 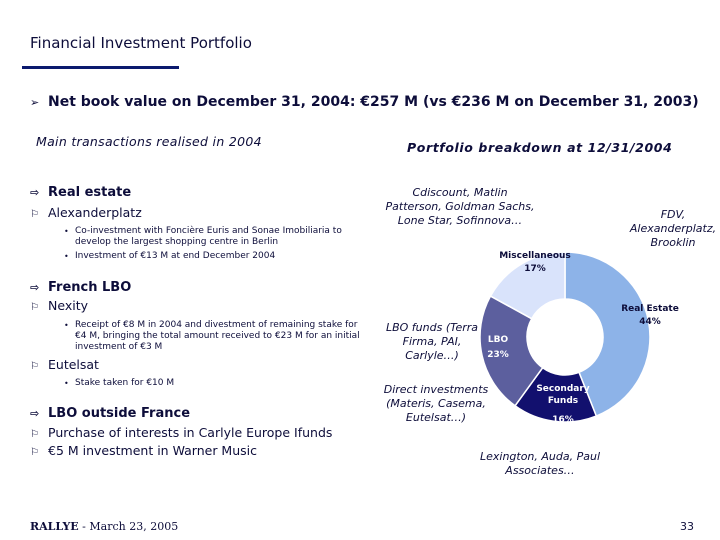 I want to click on page-title: Financial Investment Portfolio, so click(x=141, y=43).